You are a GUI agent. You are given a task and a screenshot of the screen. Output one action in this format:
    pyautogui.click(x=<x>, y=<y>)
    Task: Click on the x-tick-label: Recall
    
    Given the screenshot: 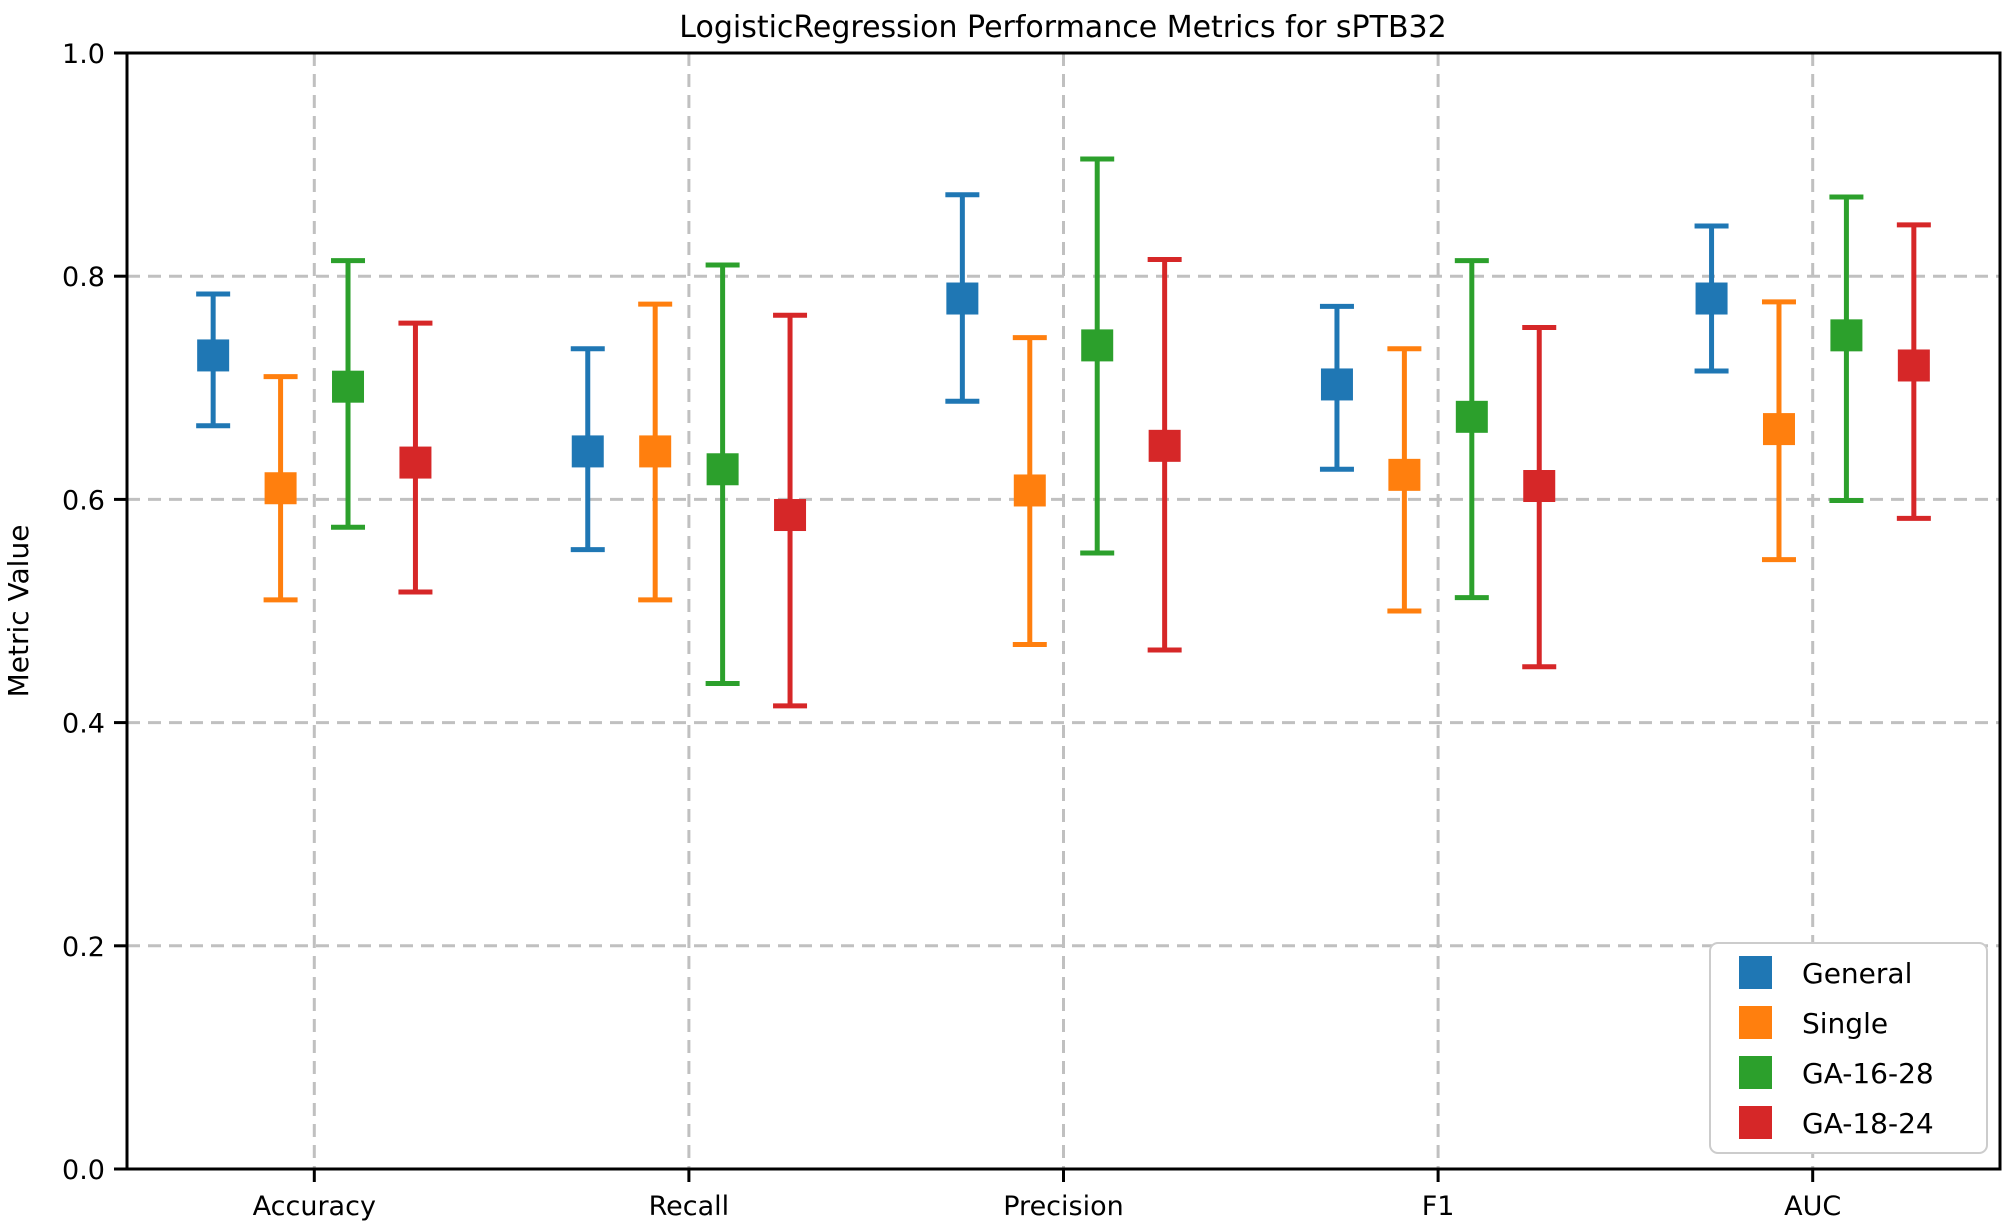 What is the action you would take?
    pyautogui.click(x=689, y=1206)
    